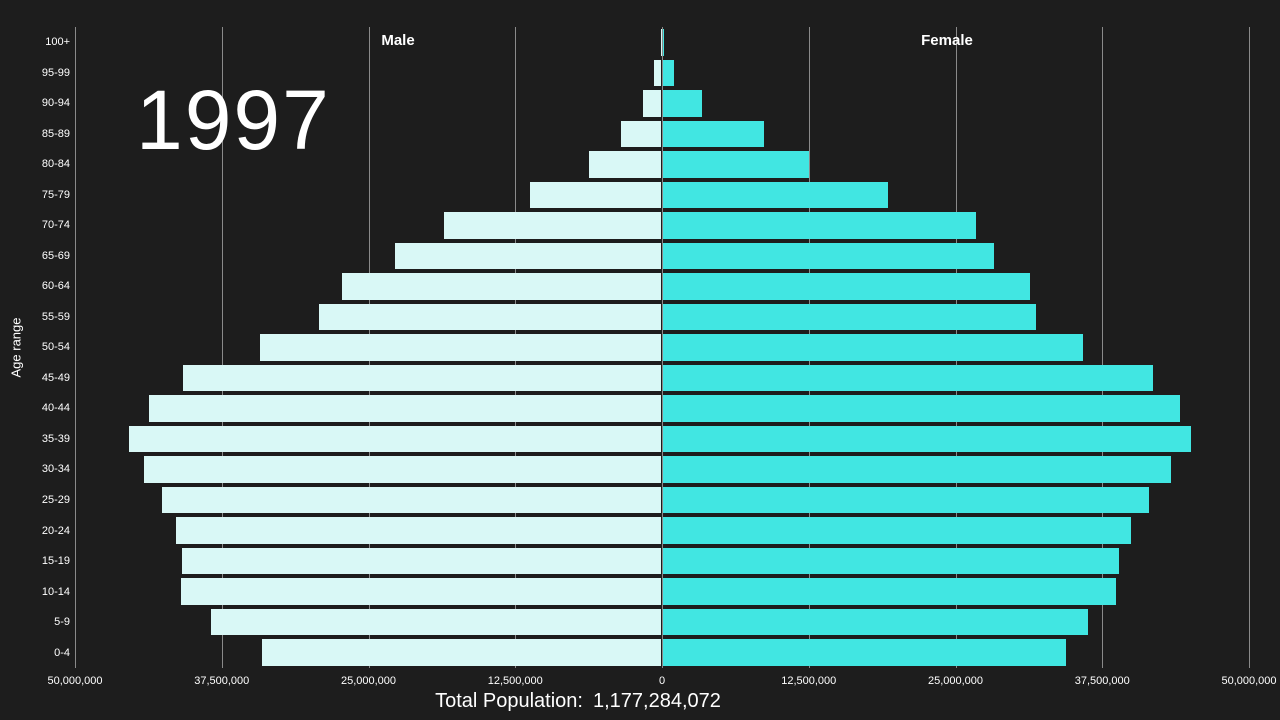 The width and height of the screenshot is (1280, 720). I want to click on pyramid-row: 5-9, so click(640, 622).